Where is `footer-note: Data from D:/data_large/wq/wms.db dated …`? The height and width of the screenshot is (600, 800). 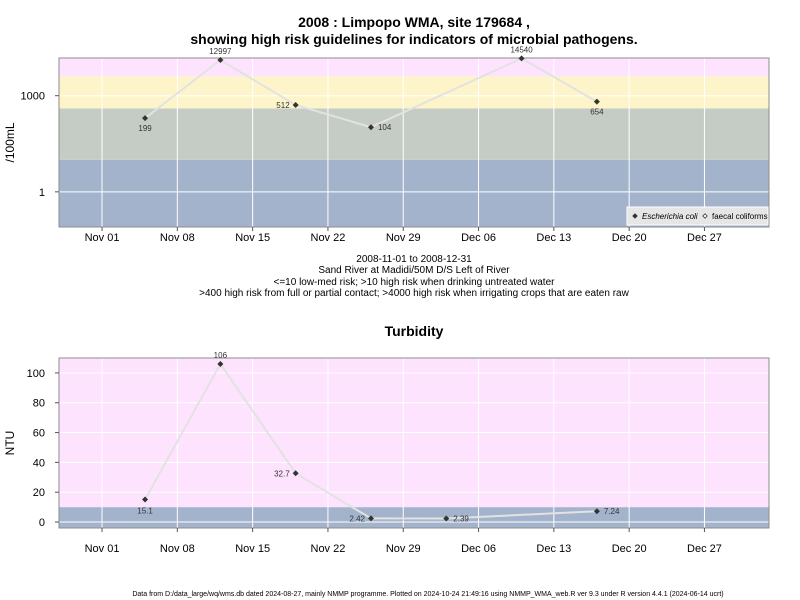
footer-note: Data from D:/data_large/wq/wms.db dated … is located at coordinates (427, 594).